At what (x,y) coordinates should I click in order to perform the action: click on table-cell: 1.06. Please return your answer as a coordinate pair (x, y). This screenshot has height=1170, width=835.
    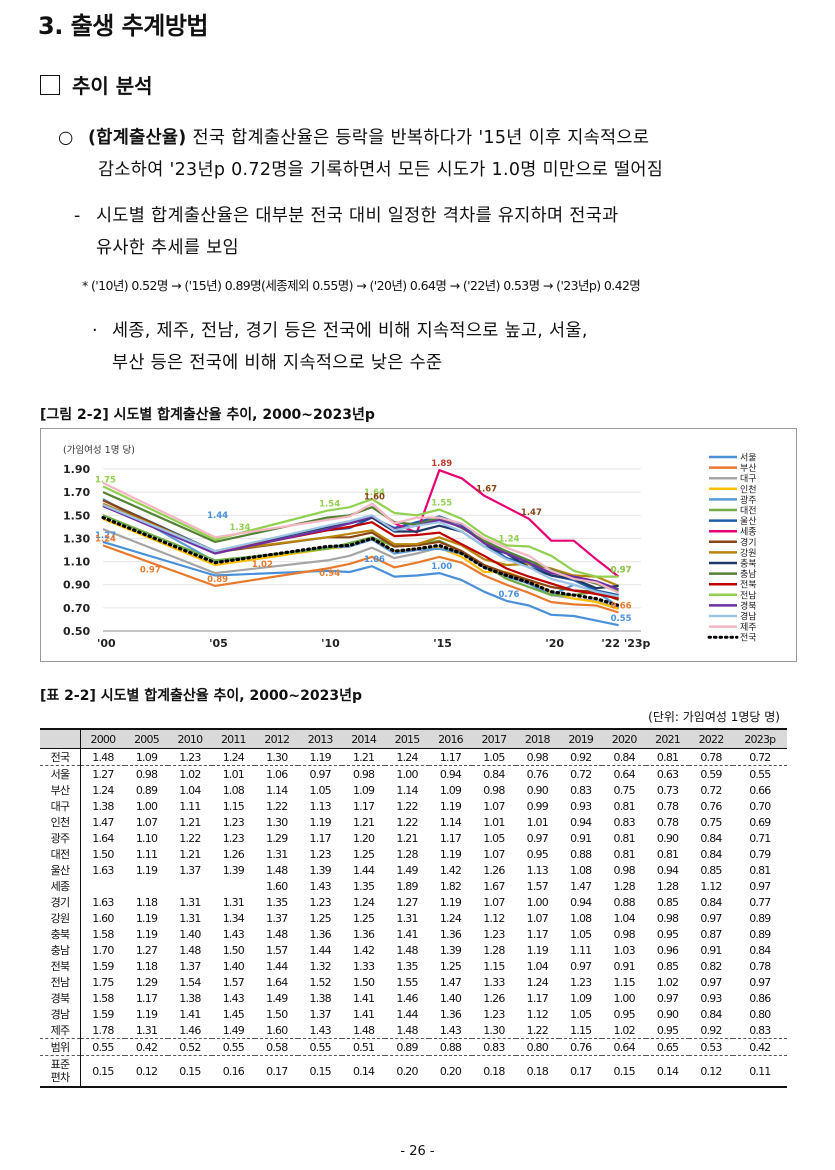
    Looking at the image, I should click on (277, 774).